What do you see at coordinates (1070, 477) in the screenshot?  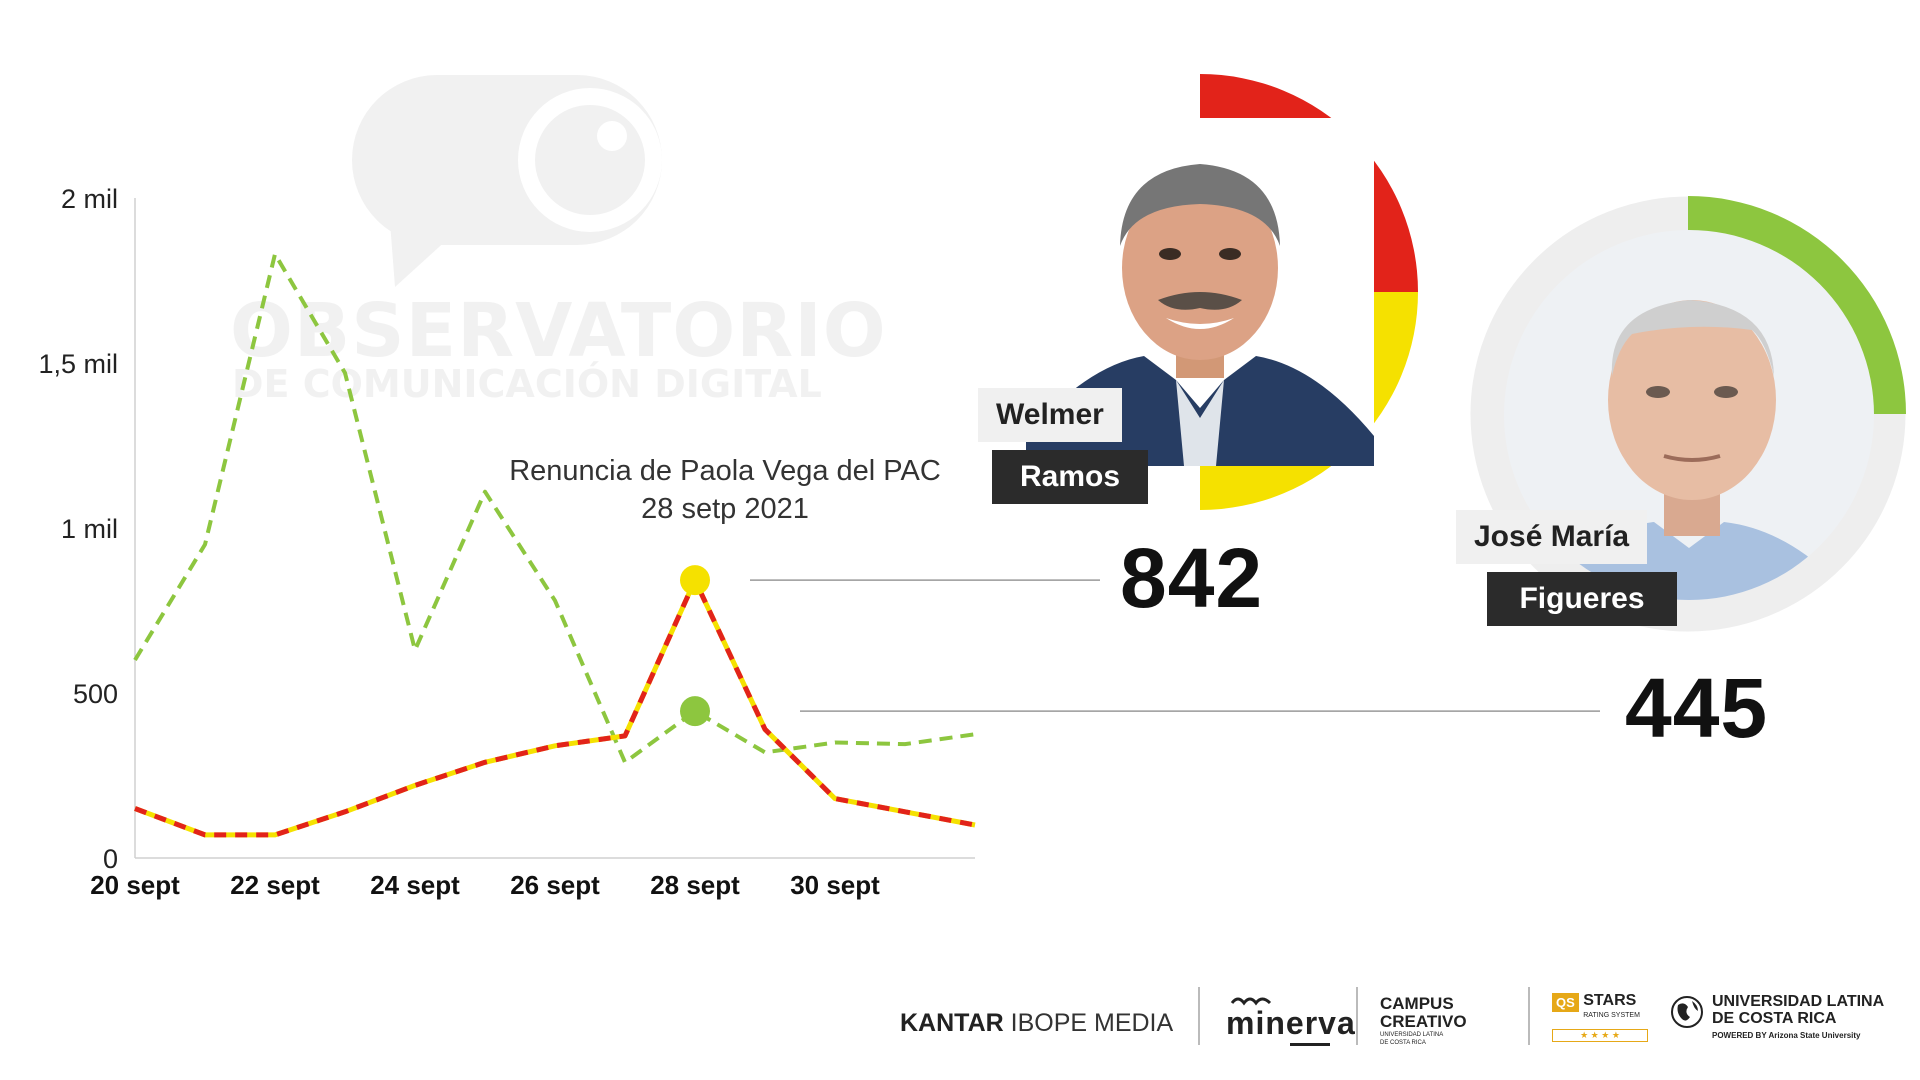 I see `welmer-last-name-label: Ramos` at bounding box center [1070, 477].